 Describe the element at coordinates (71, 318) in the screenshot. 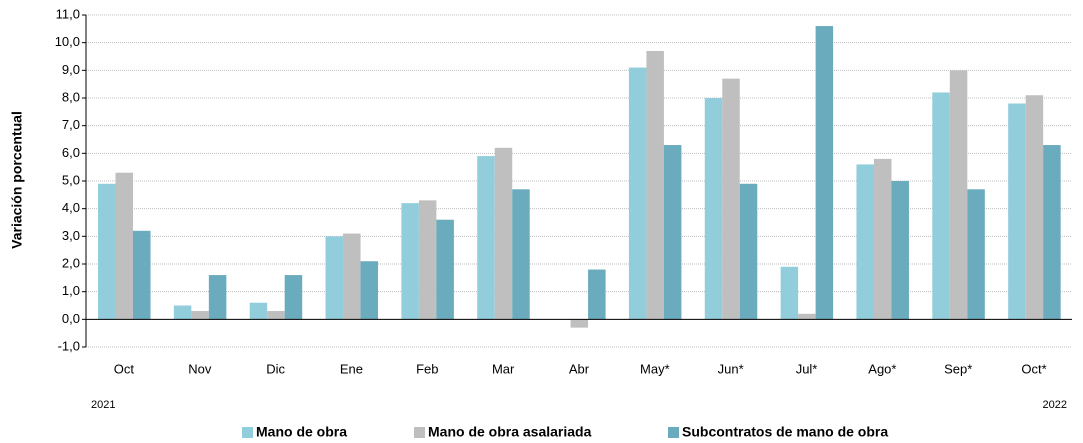

I see `y-tick-label: 0,0` at that location.